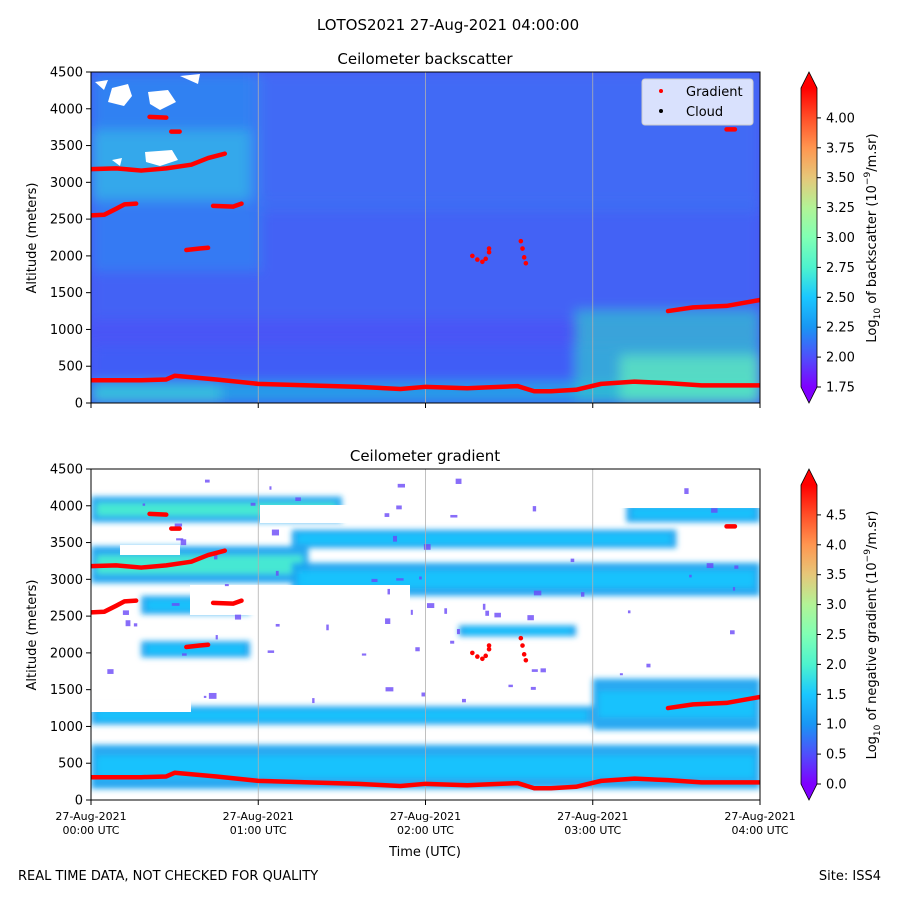  What do you see at coordinates (836, 725) in the screenshot?
I see `colorbar-tick-label: 1.0` at bounding box center [836, 725].